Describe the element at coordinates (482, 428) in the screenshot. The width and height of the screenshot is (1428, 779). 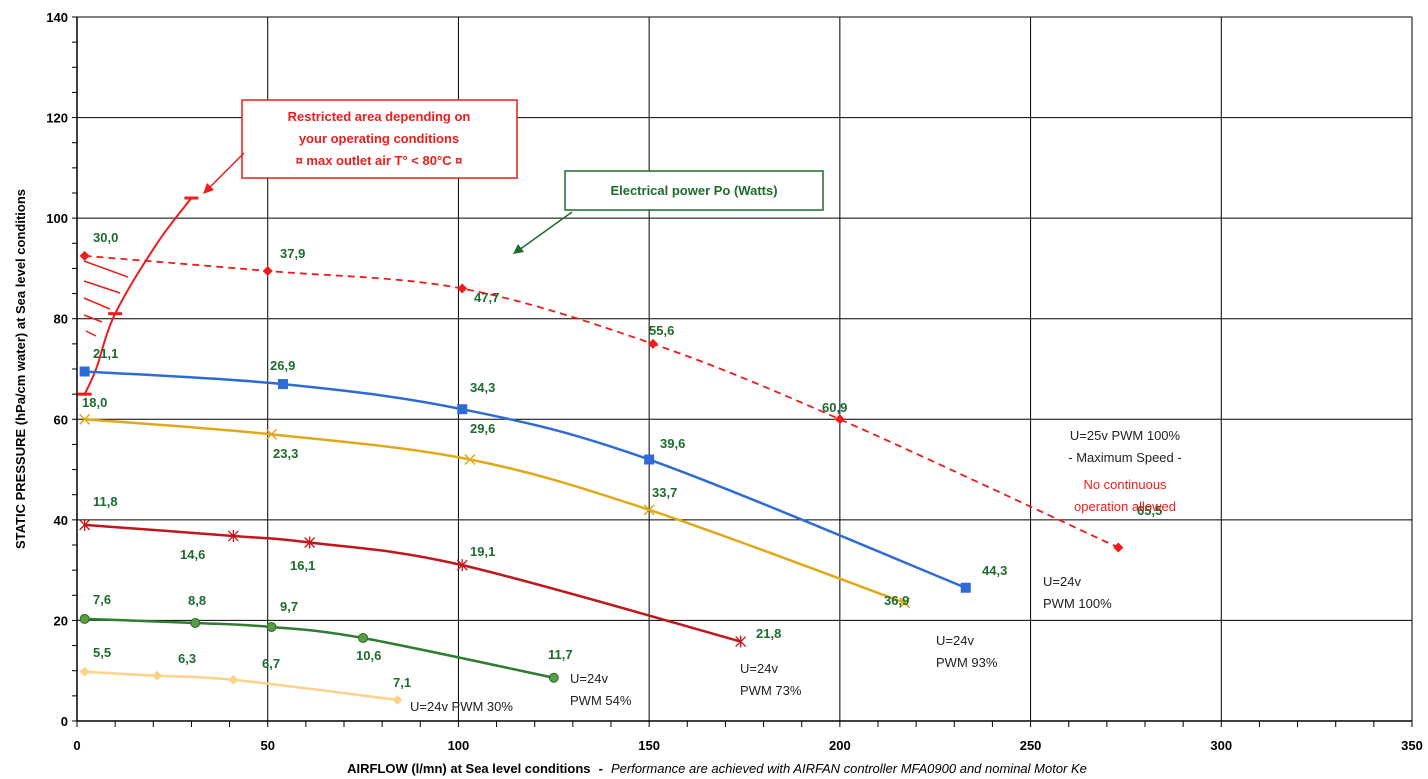
I see `power-value-label: 29,6` at that location.